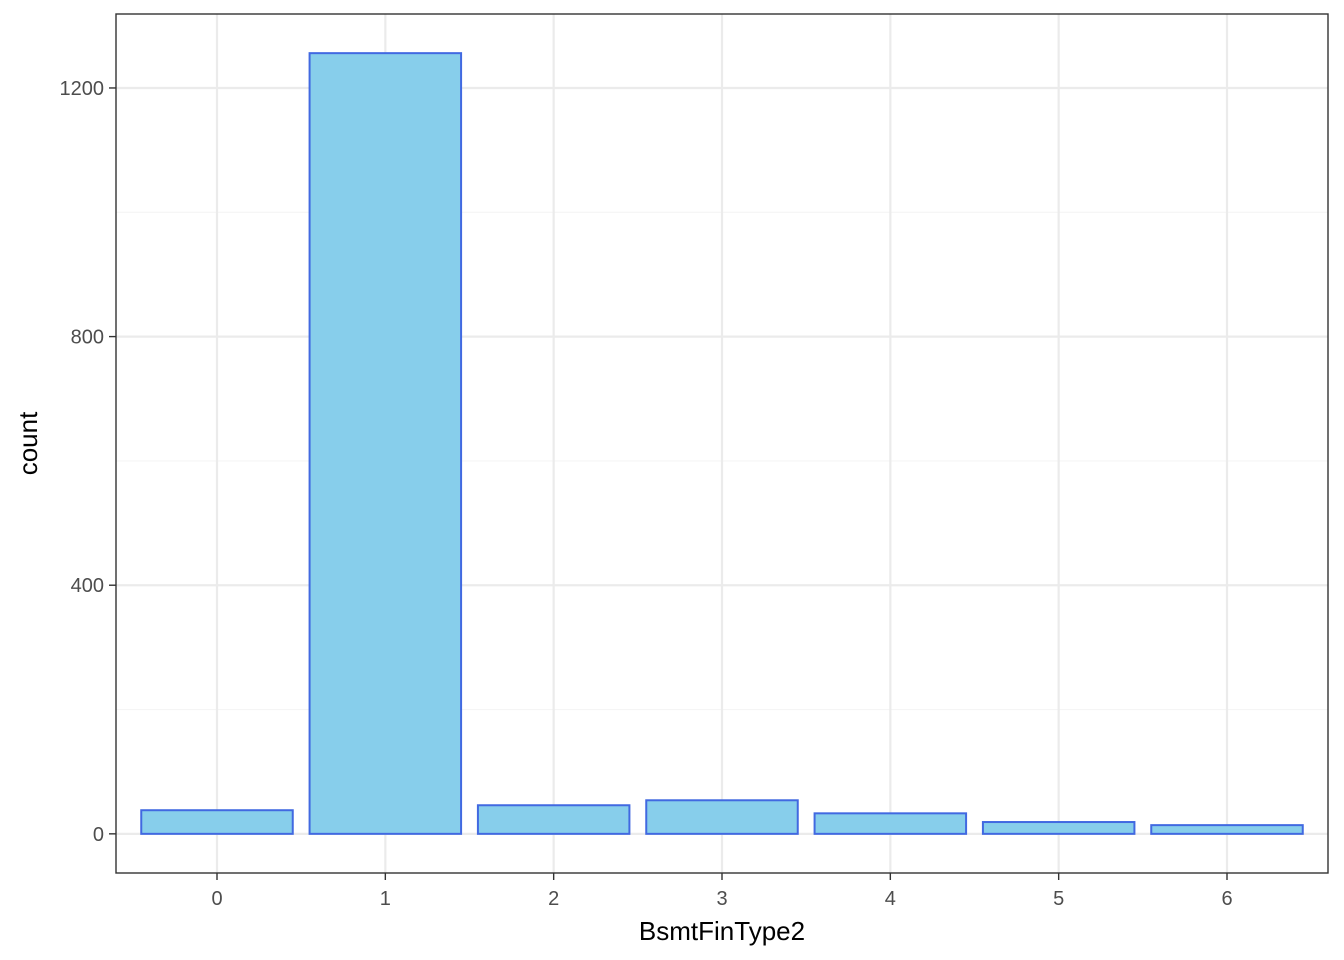 This screenshot has height=960, width=1344. What do you see at coordinates (87, 586) in the screenshot?
I see `y-tick-label: 400` at bounding box center [87, 586].